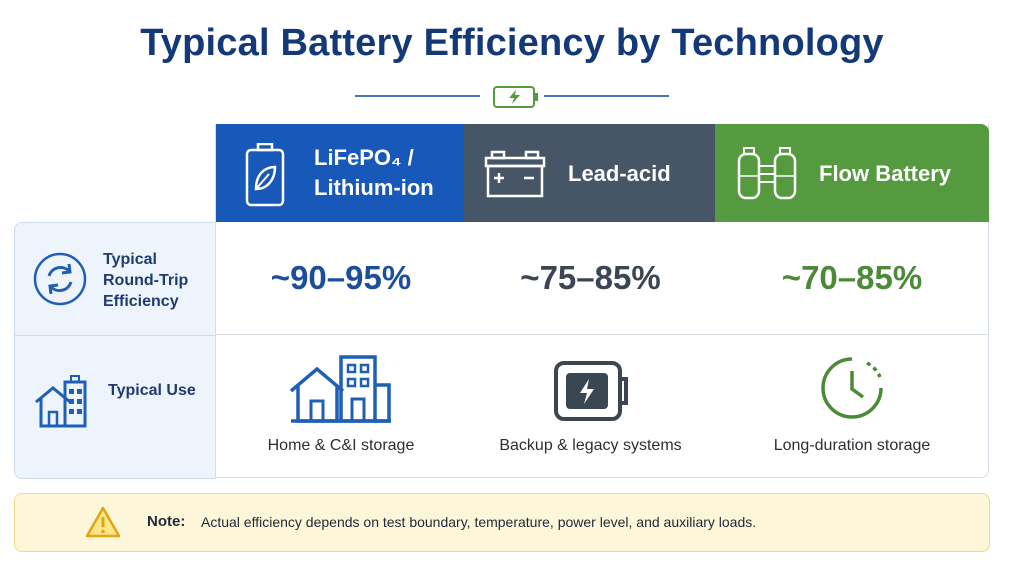 This screenshot has height=576, width=1024. What do you see at coordinates (885, 173) in the screenshot?
I see `flow-battery-name: Flow Battery` at bounding box center [885, 173].